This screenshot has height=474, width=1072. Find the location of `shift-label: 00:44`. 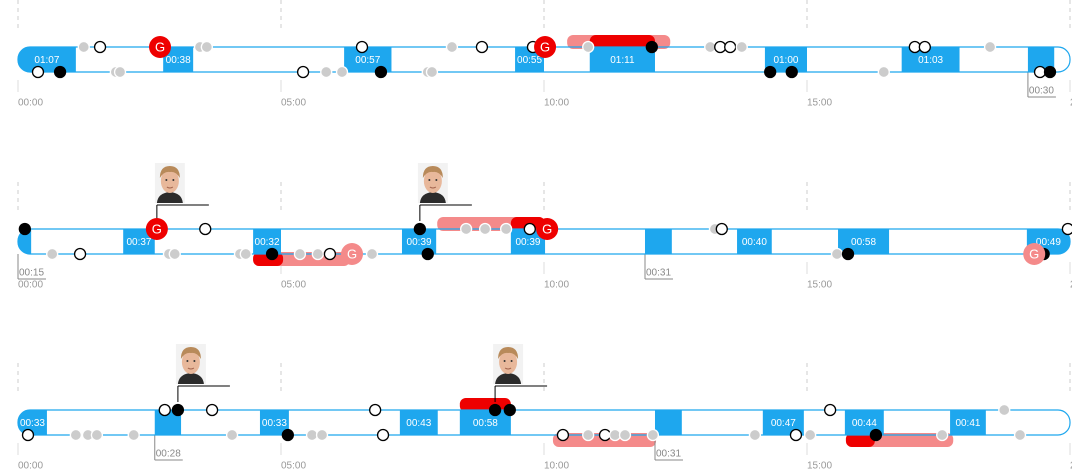

shift-label: 00:44 is located at coordinates (864, 423).